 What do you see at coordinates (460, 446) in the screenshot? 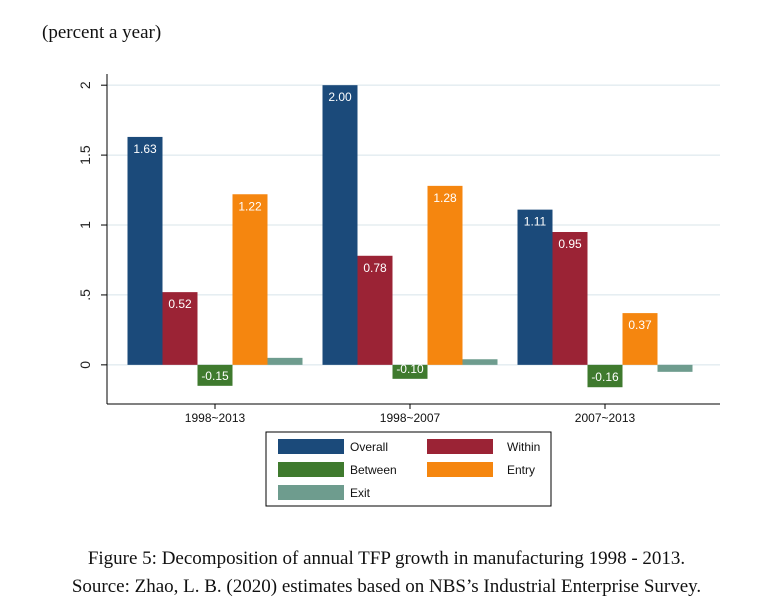
I see `legend-swatch-within` at bounding box center [460, 446].